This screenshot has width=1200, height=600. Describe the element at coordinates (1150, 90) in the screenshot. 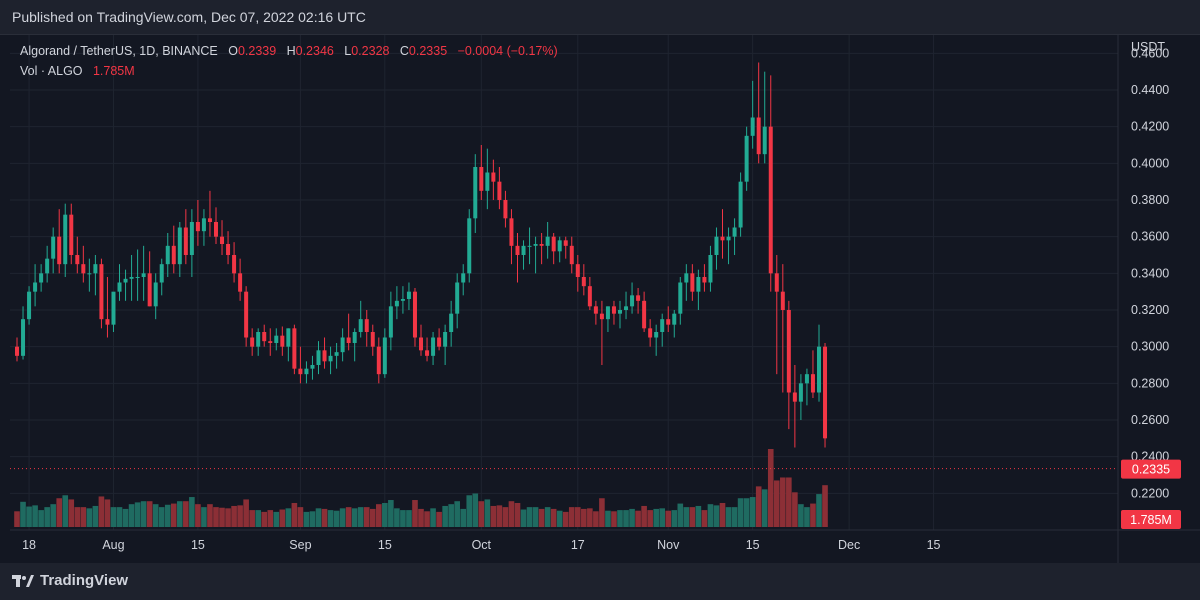

I see `y-tick-label: 0.4400` at that location.